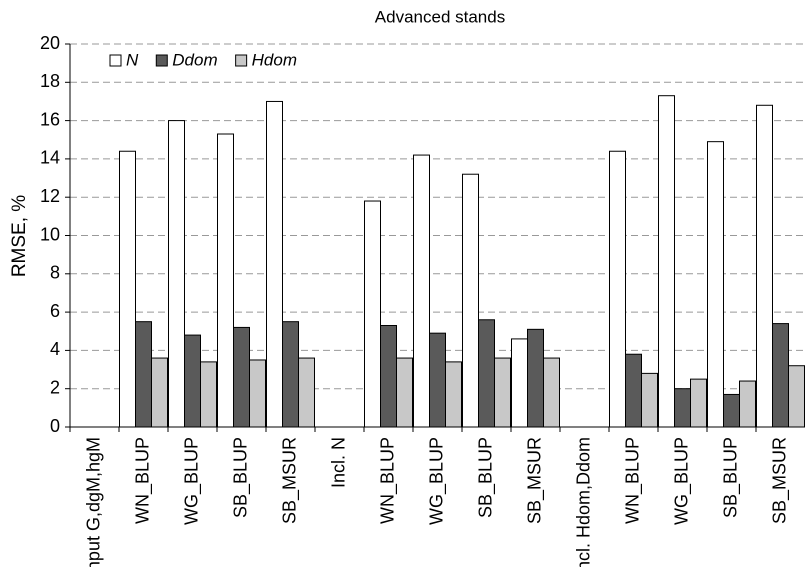  Describe the element at coordinates (50, 43) in the screenshot. I see `y-tick-label: 20` at that location.